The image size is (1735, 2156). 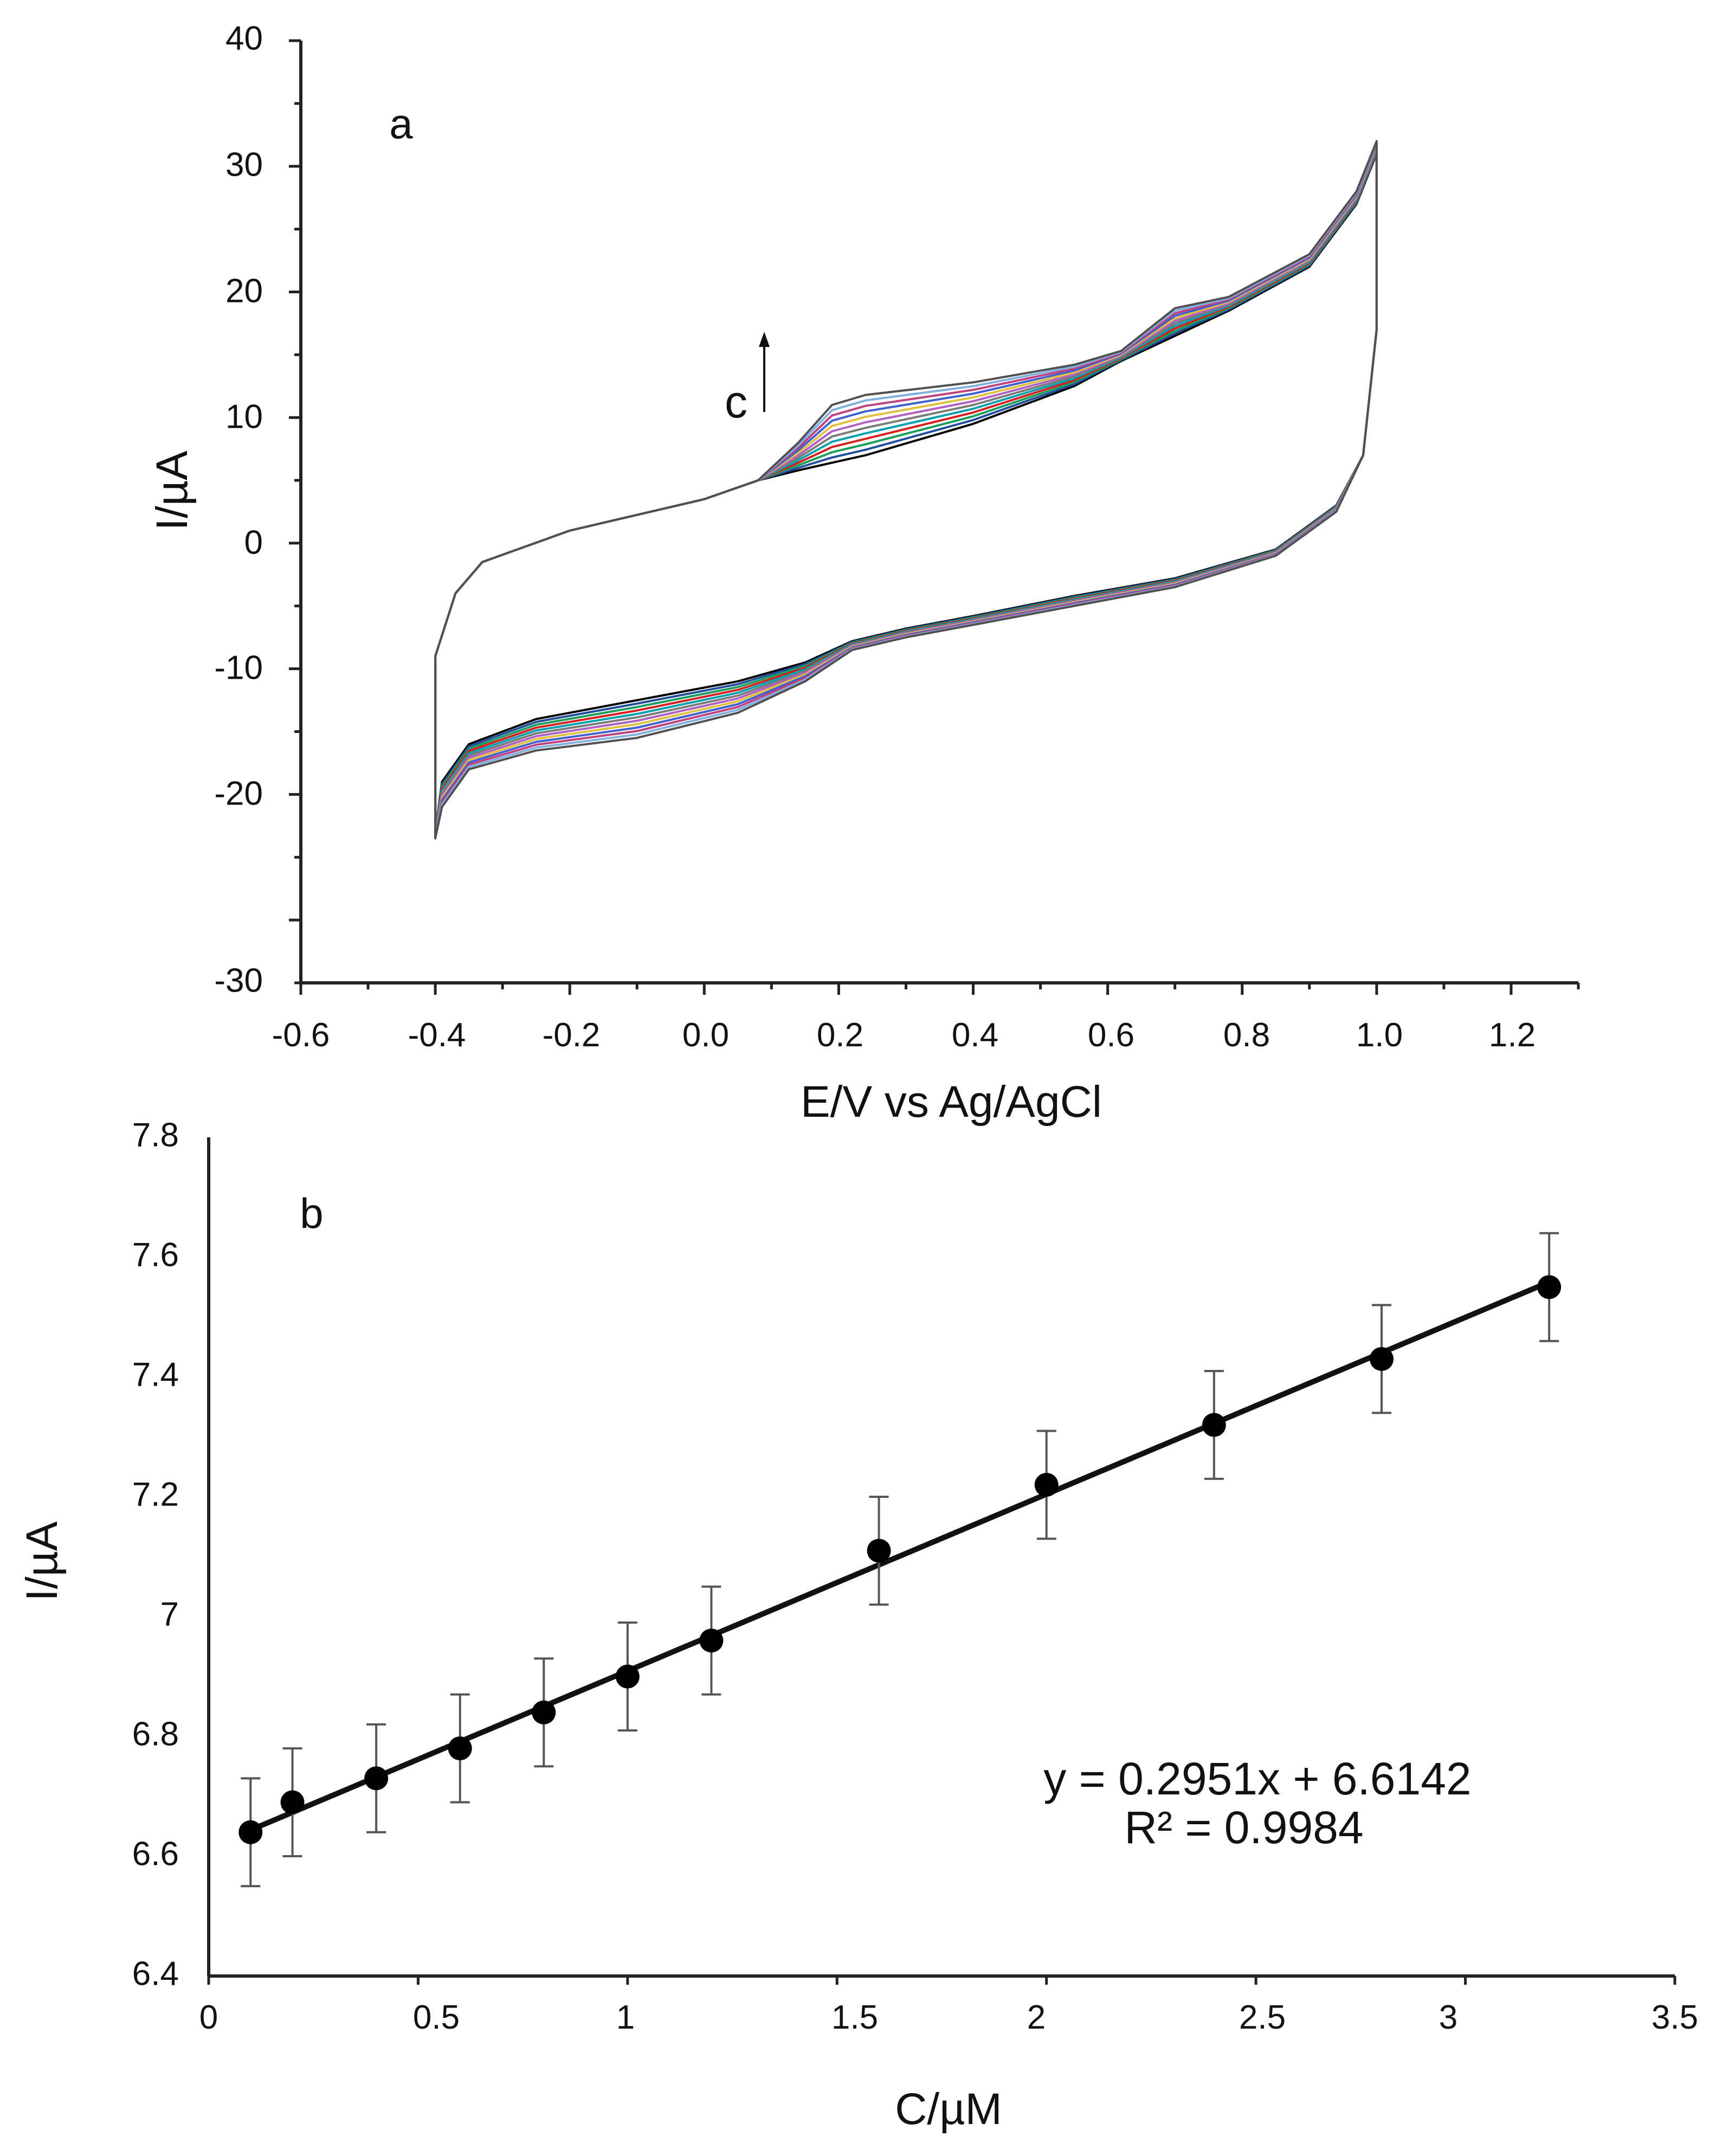 What do you see at coordinates (736, 401) in the screenshot?
I see `panel-a-arrow-label: c` at bounding box center [736, 401].